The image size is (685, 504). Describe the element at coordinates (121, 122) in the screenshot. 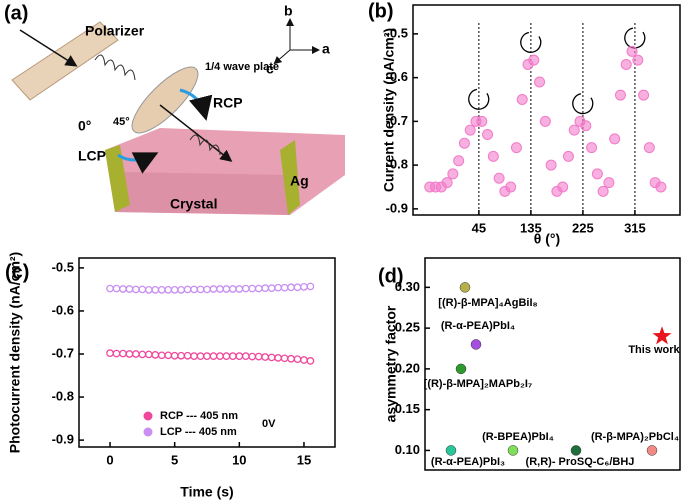

I see `label: 45°` at that location.